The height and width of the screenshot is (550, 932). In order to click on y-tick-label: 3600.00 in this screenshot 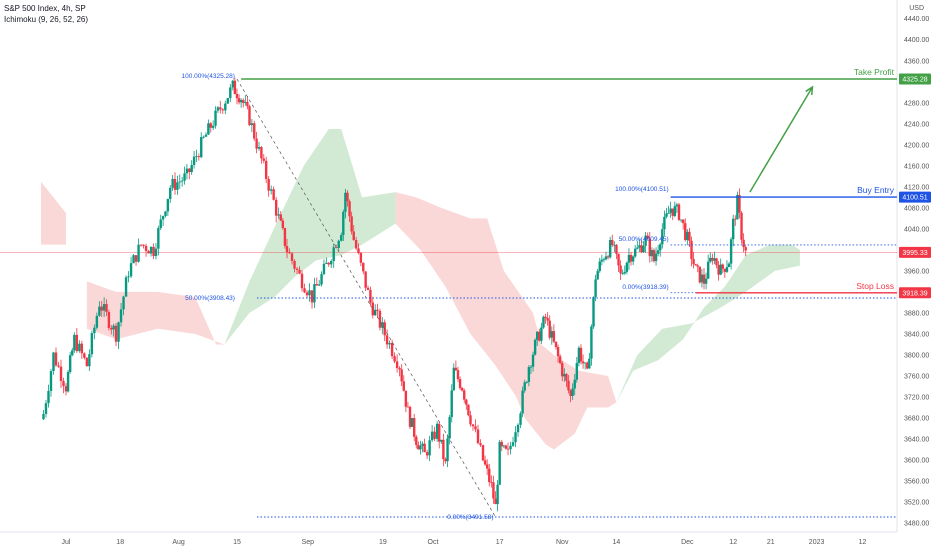, I will do `click(916, 461)`.